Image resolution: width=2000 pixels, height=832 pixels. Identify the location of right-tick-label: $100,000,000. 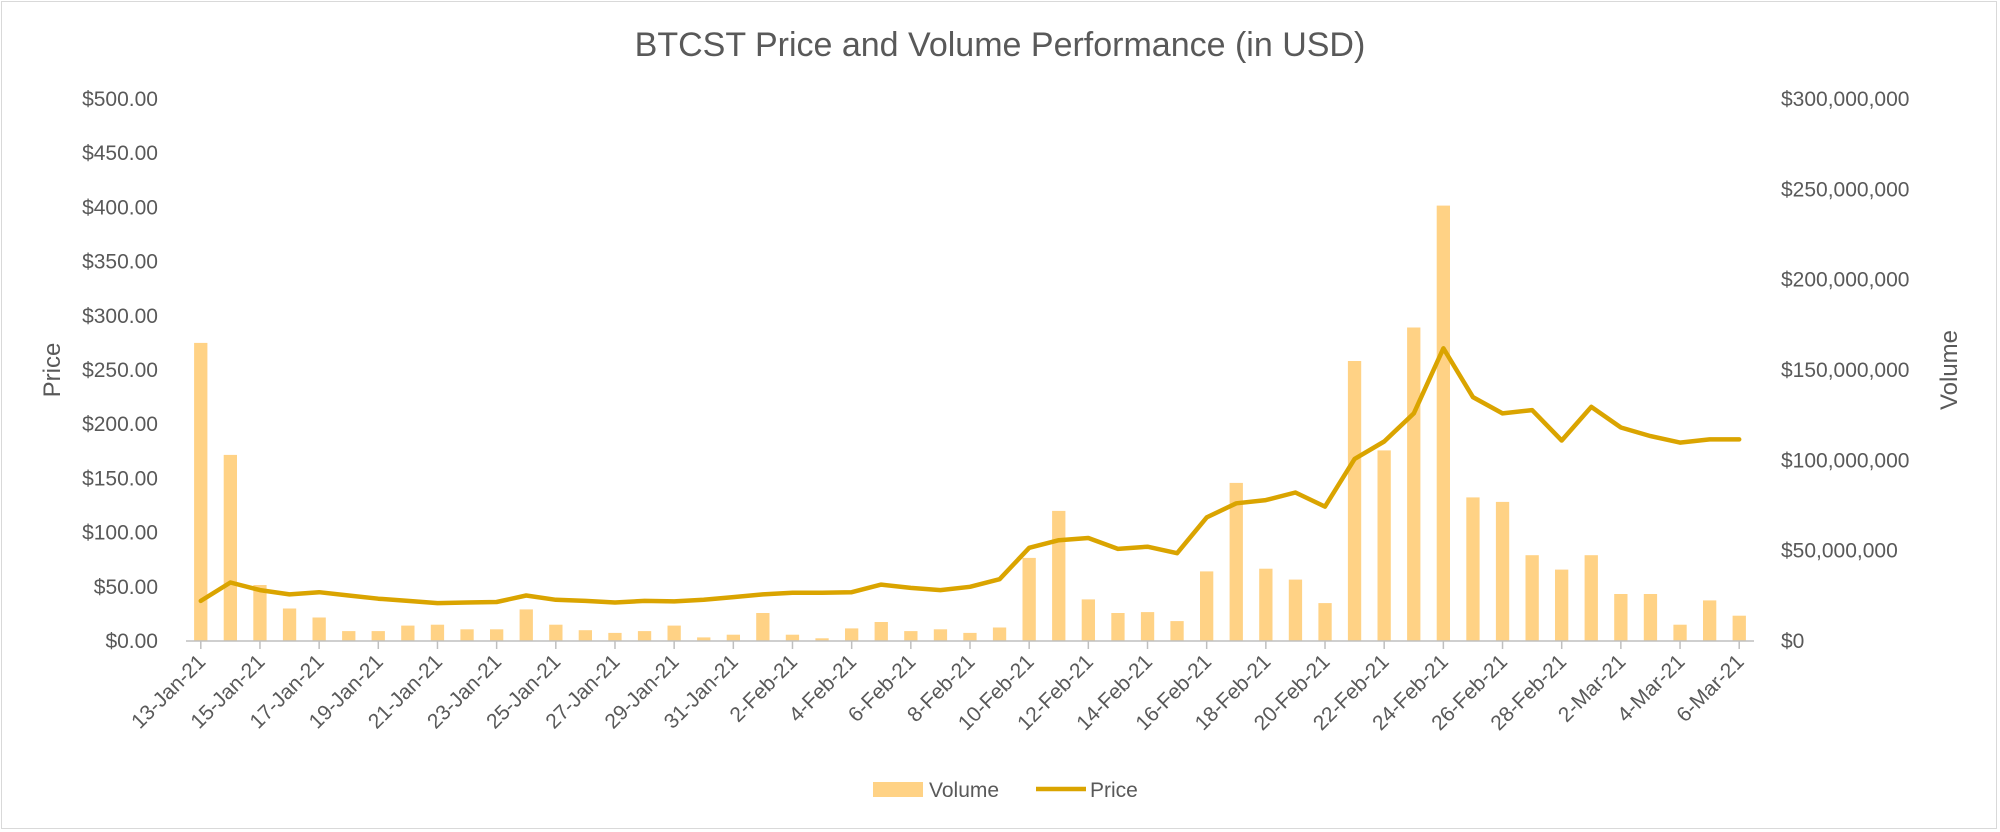
(1845, 460).